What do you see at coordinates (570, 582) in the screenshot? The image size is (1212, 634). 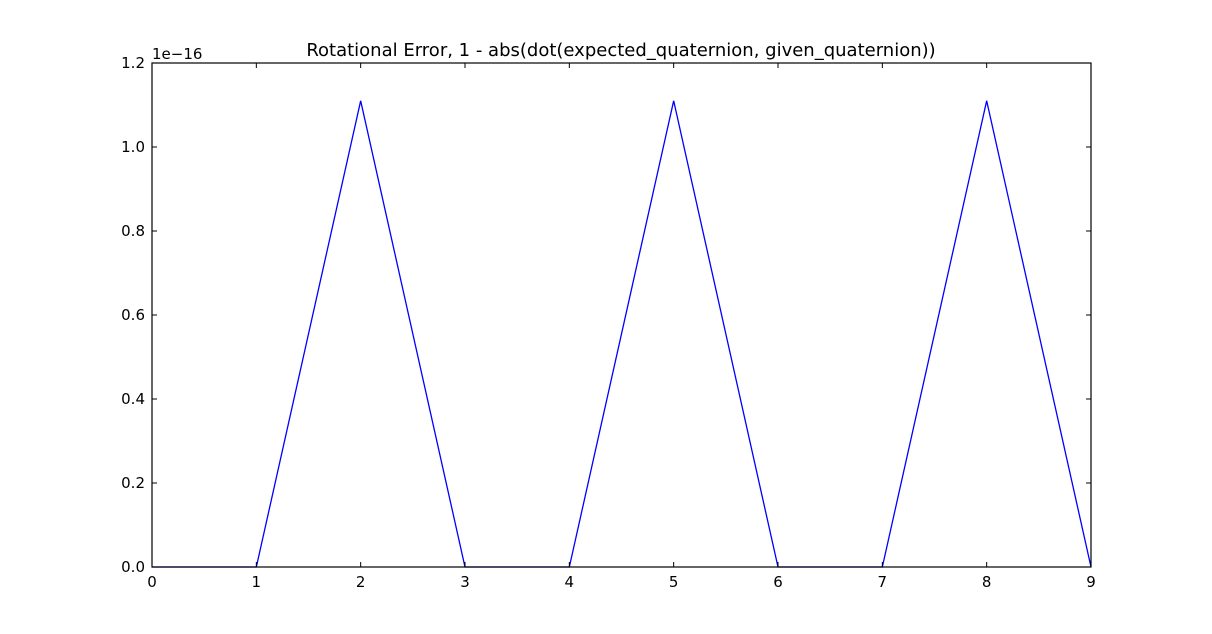 I see `x-tick-label: 4` at bounding box center [570, 582].